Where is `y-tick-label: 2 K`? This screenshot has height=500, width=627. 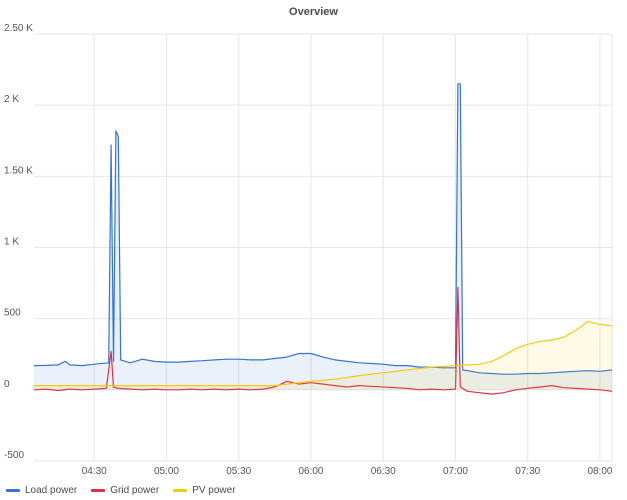
y-tick-label: 2 K is located at coordinates (11, 99).